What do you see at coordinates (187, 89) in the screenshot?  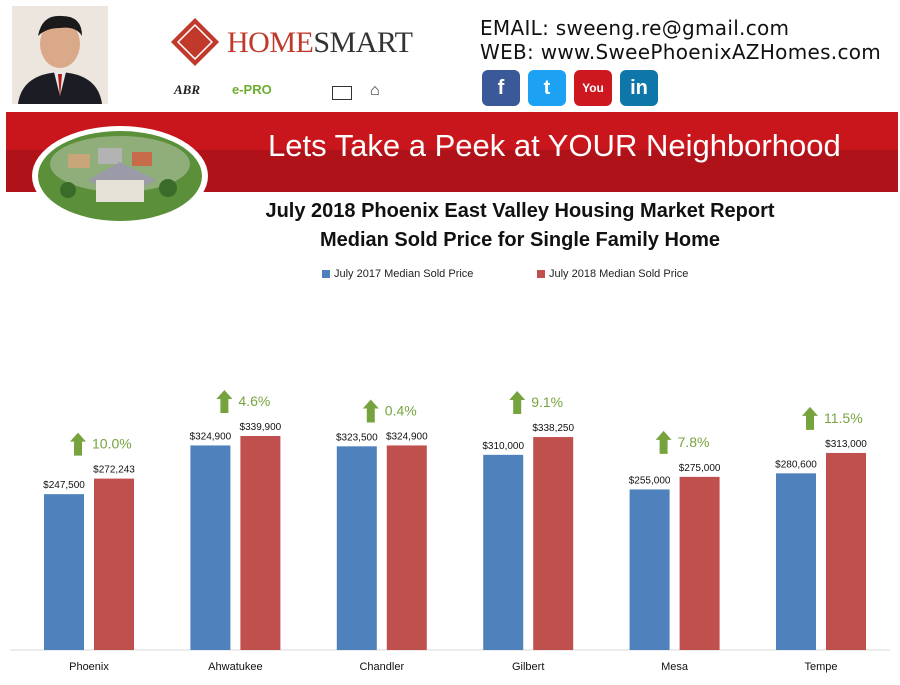 I see `badge-abr: ABR` at bounding box center [187, 89].